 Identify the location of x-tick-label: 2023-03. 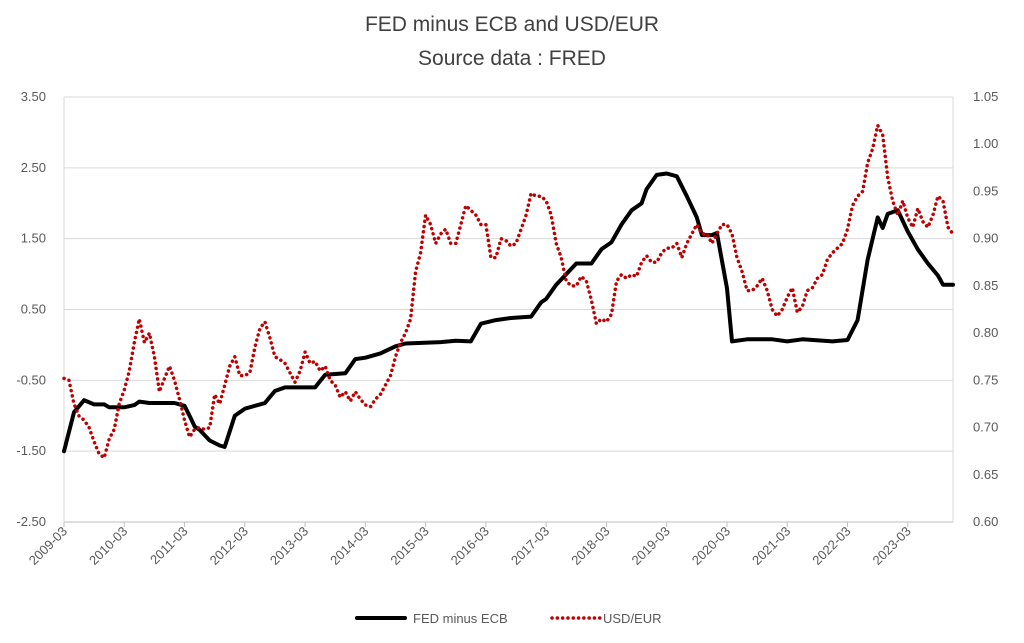
(892, 546).